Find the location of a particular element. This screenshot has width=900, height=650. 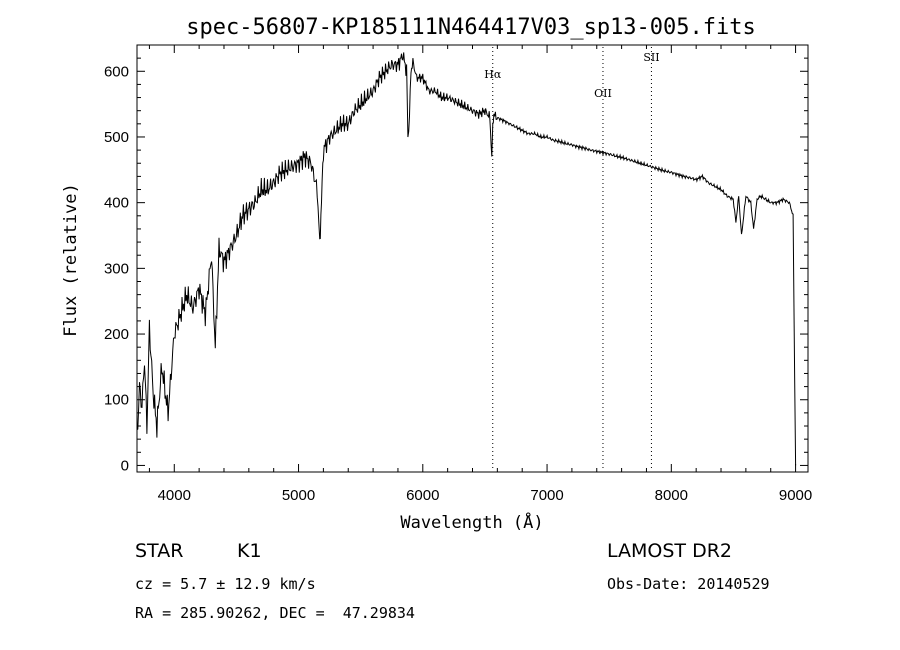

redshift-cz: cz = 5.7 ± 12.9 km/s is located at coordinates (225, 584).